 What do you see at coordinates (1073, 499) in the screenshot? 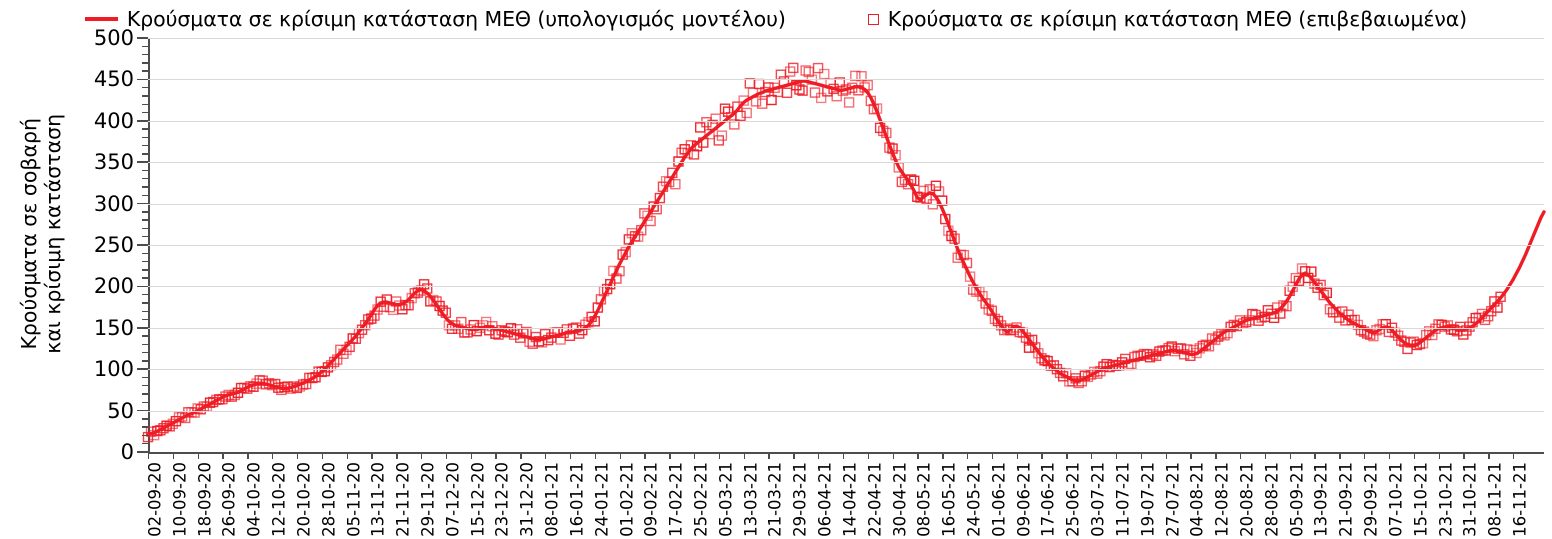
I see `x-axis-tick-label: 25-06-21` at bounding box center [1073, 499].